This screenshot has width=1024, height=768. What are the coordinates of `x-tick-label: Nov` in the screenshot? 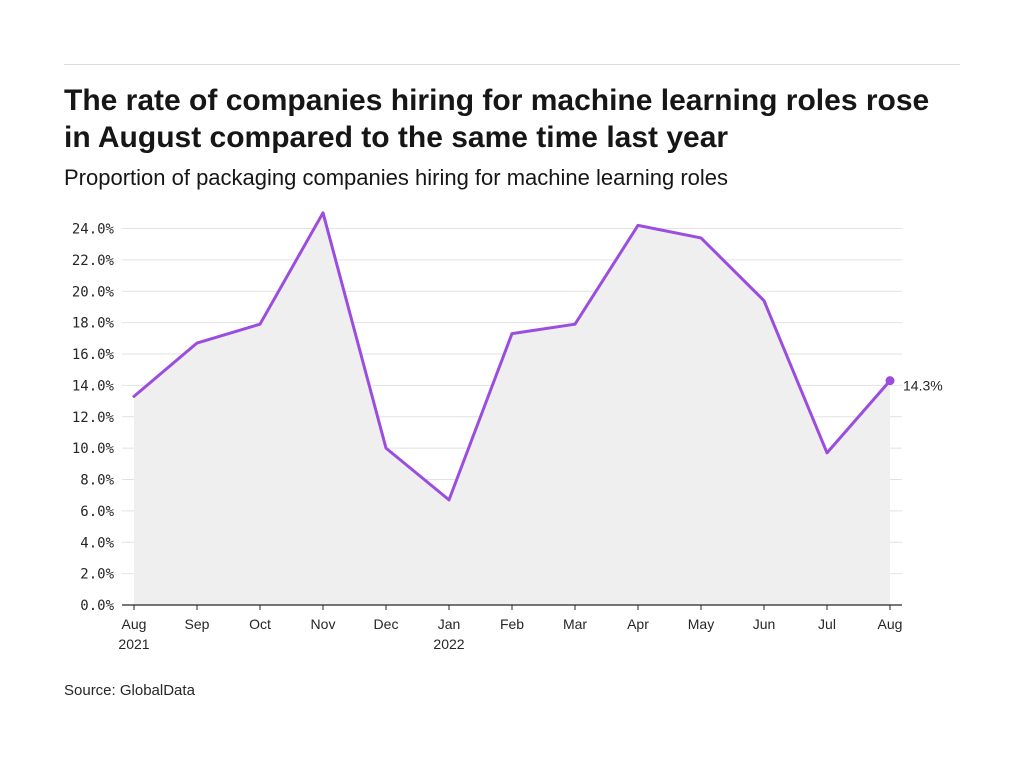 It's located at (323, 624).